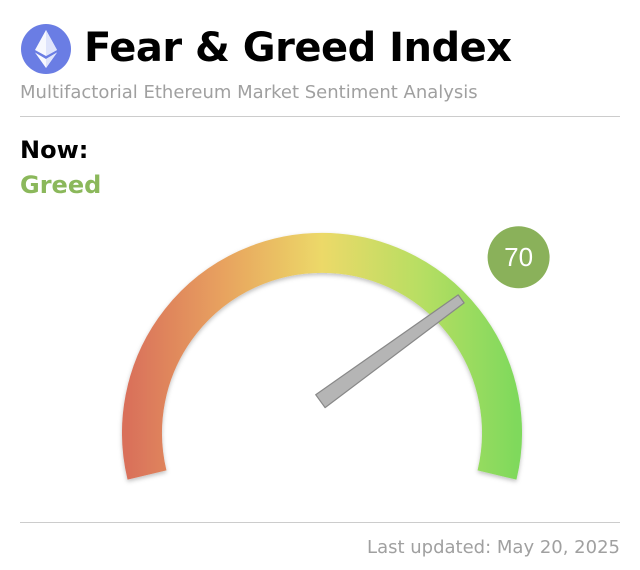 The height and width of the screenshot is (570, 640). What do you see at coordinates (61, 185) in the screenshot?
I see `sentiment-label: Greed` at bounding box center [61, 185].